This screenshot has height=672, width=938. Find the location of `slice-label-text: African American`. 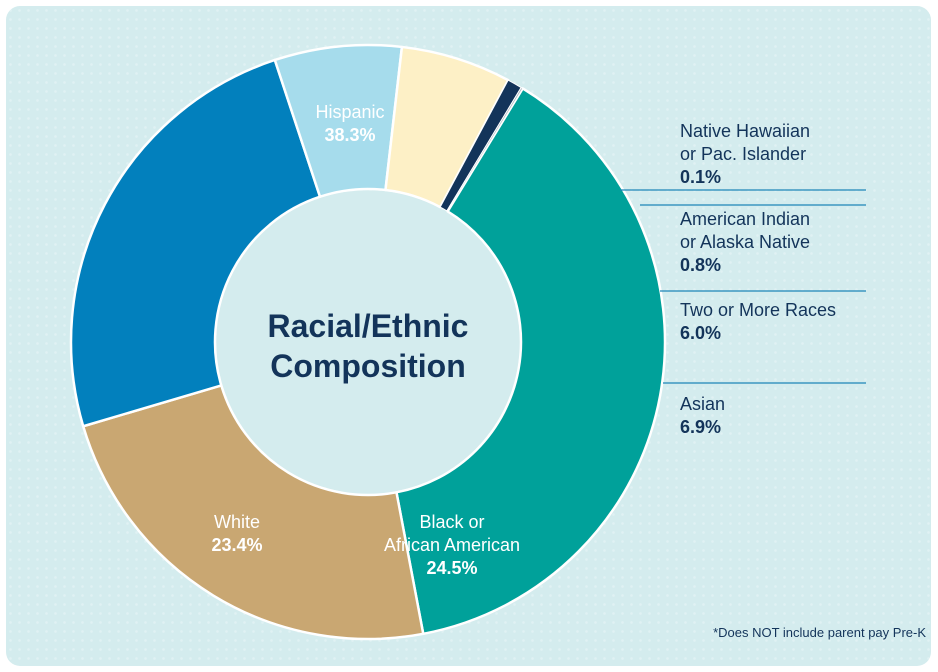

slice-label-text: African American is located at coordinates (452, 545).